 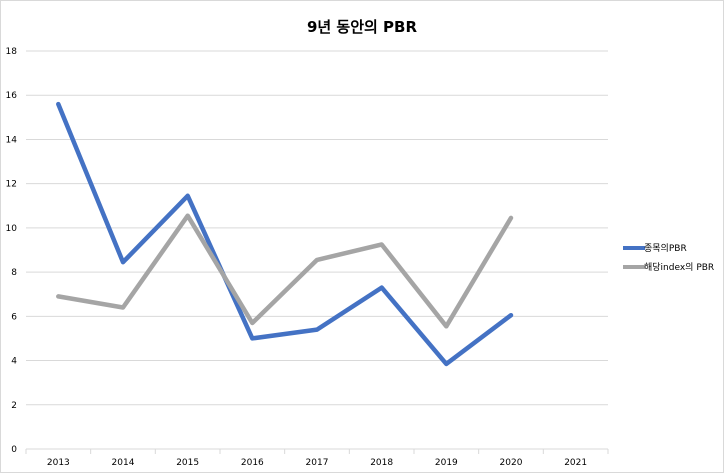 I want to click on y-tick-label: 16, so click(x=12, y=96).